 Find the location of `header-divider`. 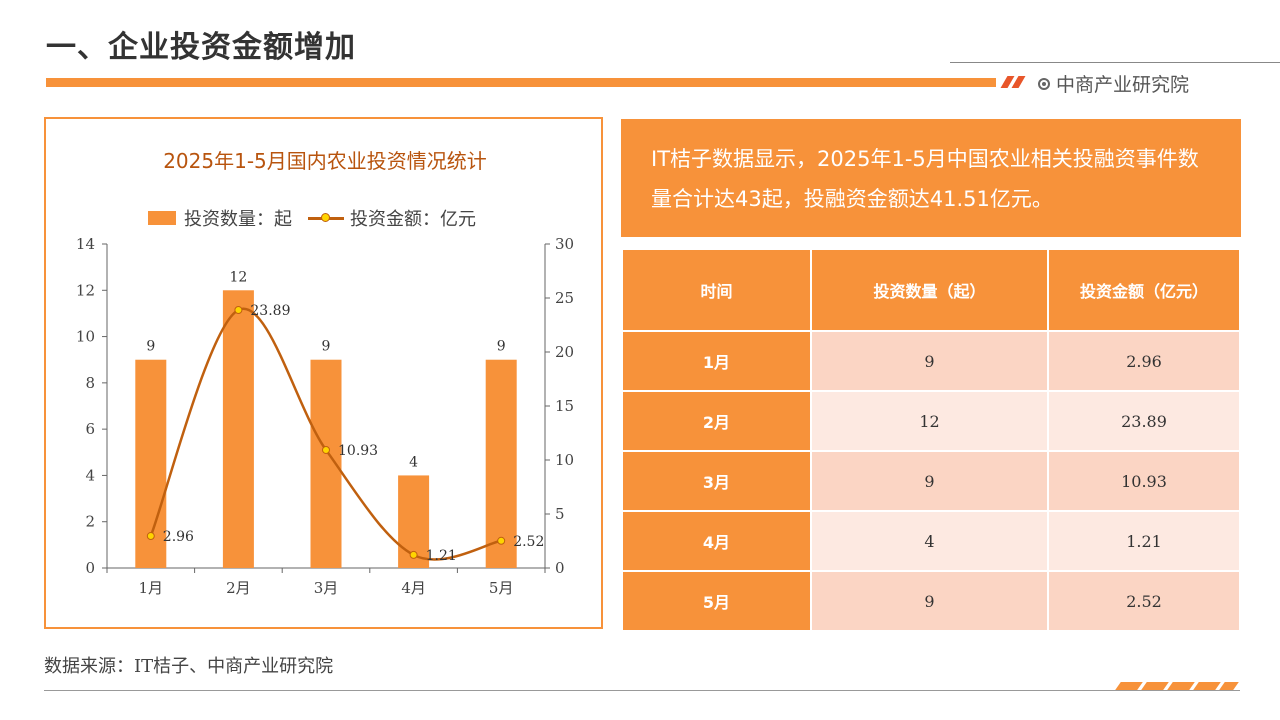

header-divider is located at coordinates (1115, 62).